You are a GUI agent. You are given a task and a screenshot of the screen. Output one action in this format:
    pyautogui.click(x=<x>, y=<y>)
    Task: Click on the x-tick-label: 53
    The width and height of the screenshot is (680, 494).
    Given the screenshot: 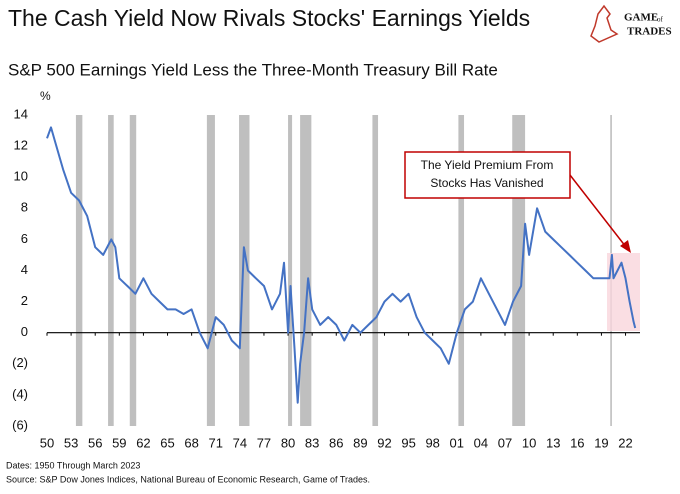 What is the action you would take?
    pyautogui.click(x=71, y=442)
    